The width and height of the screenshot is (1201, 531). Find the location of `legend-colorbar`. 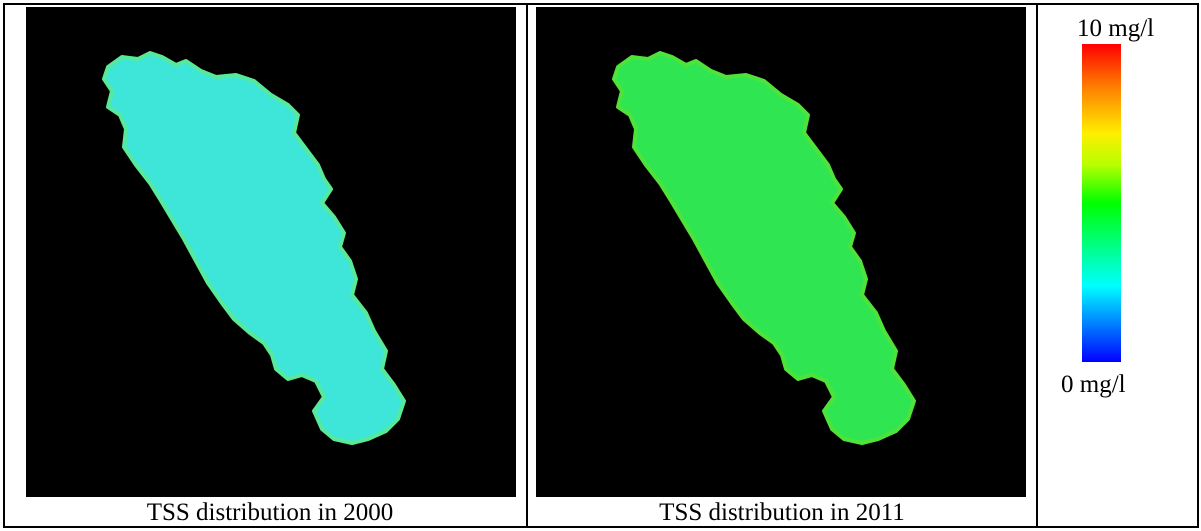

legend-colorbar is located at coordinates (1101, 203).